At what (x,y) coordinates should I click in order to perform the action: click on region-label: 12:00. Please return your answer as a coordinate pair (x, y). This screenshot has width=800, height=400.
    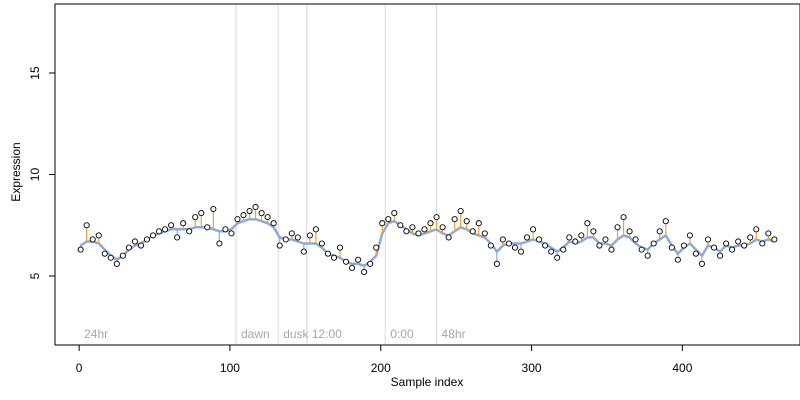
    Looking at the image, I should click on (327, 334).